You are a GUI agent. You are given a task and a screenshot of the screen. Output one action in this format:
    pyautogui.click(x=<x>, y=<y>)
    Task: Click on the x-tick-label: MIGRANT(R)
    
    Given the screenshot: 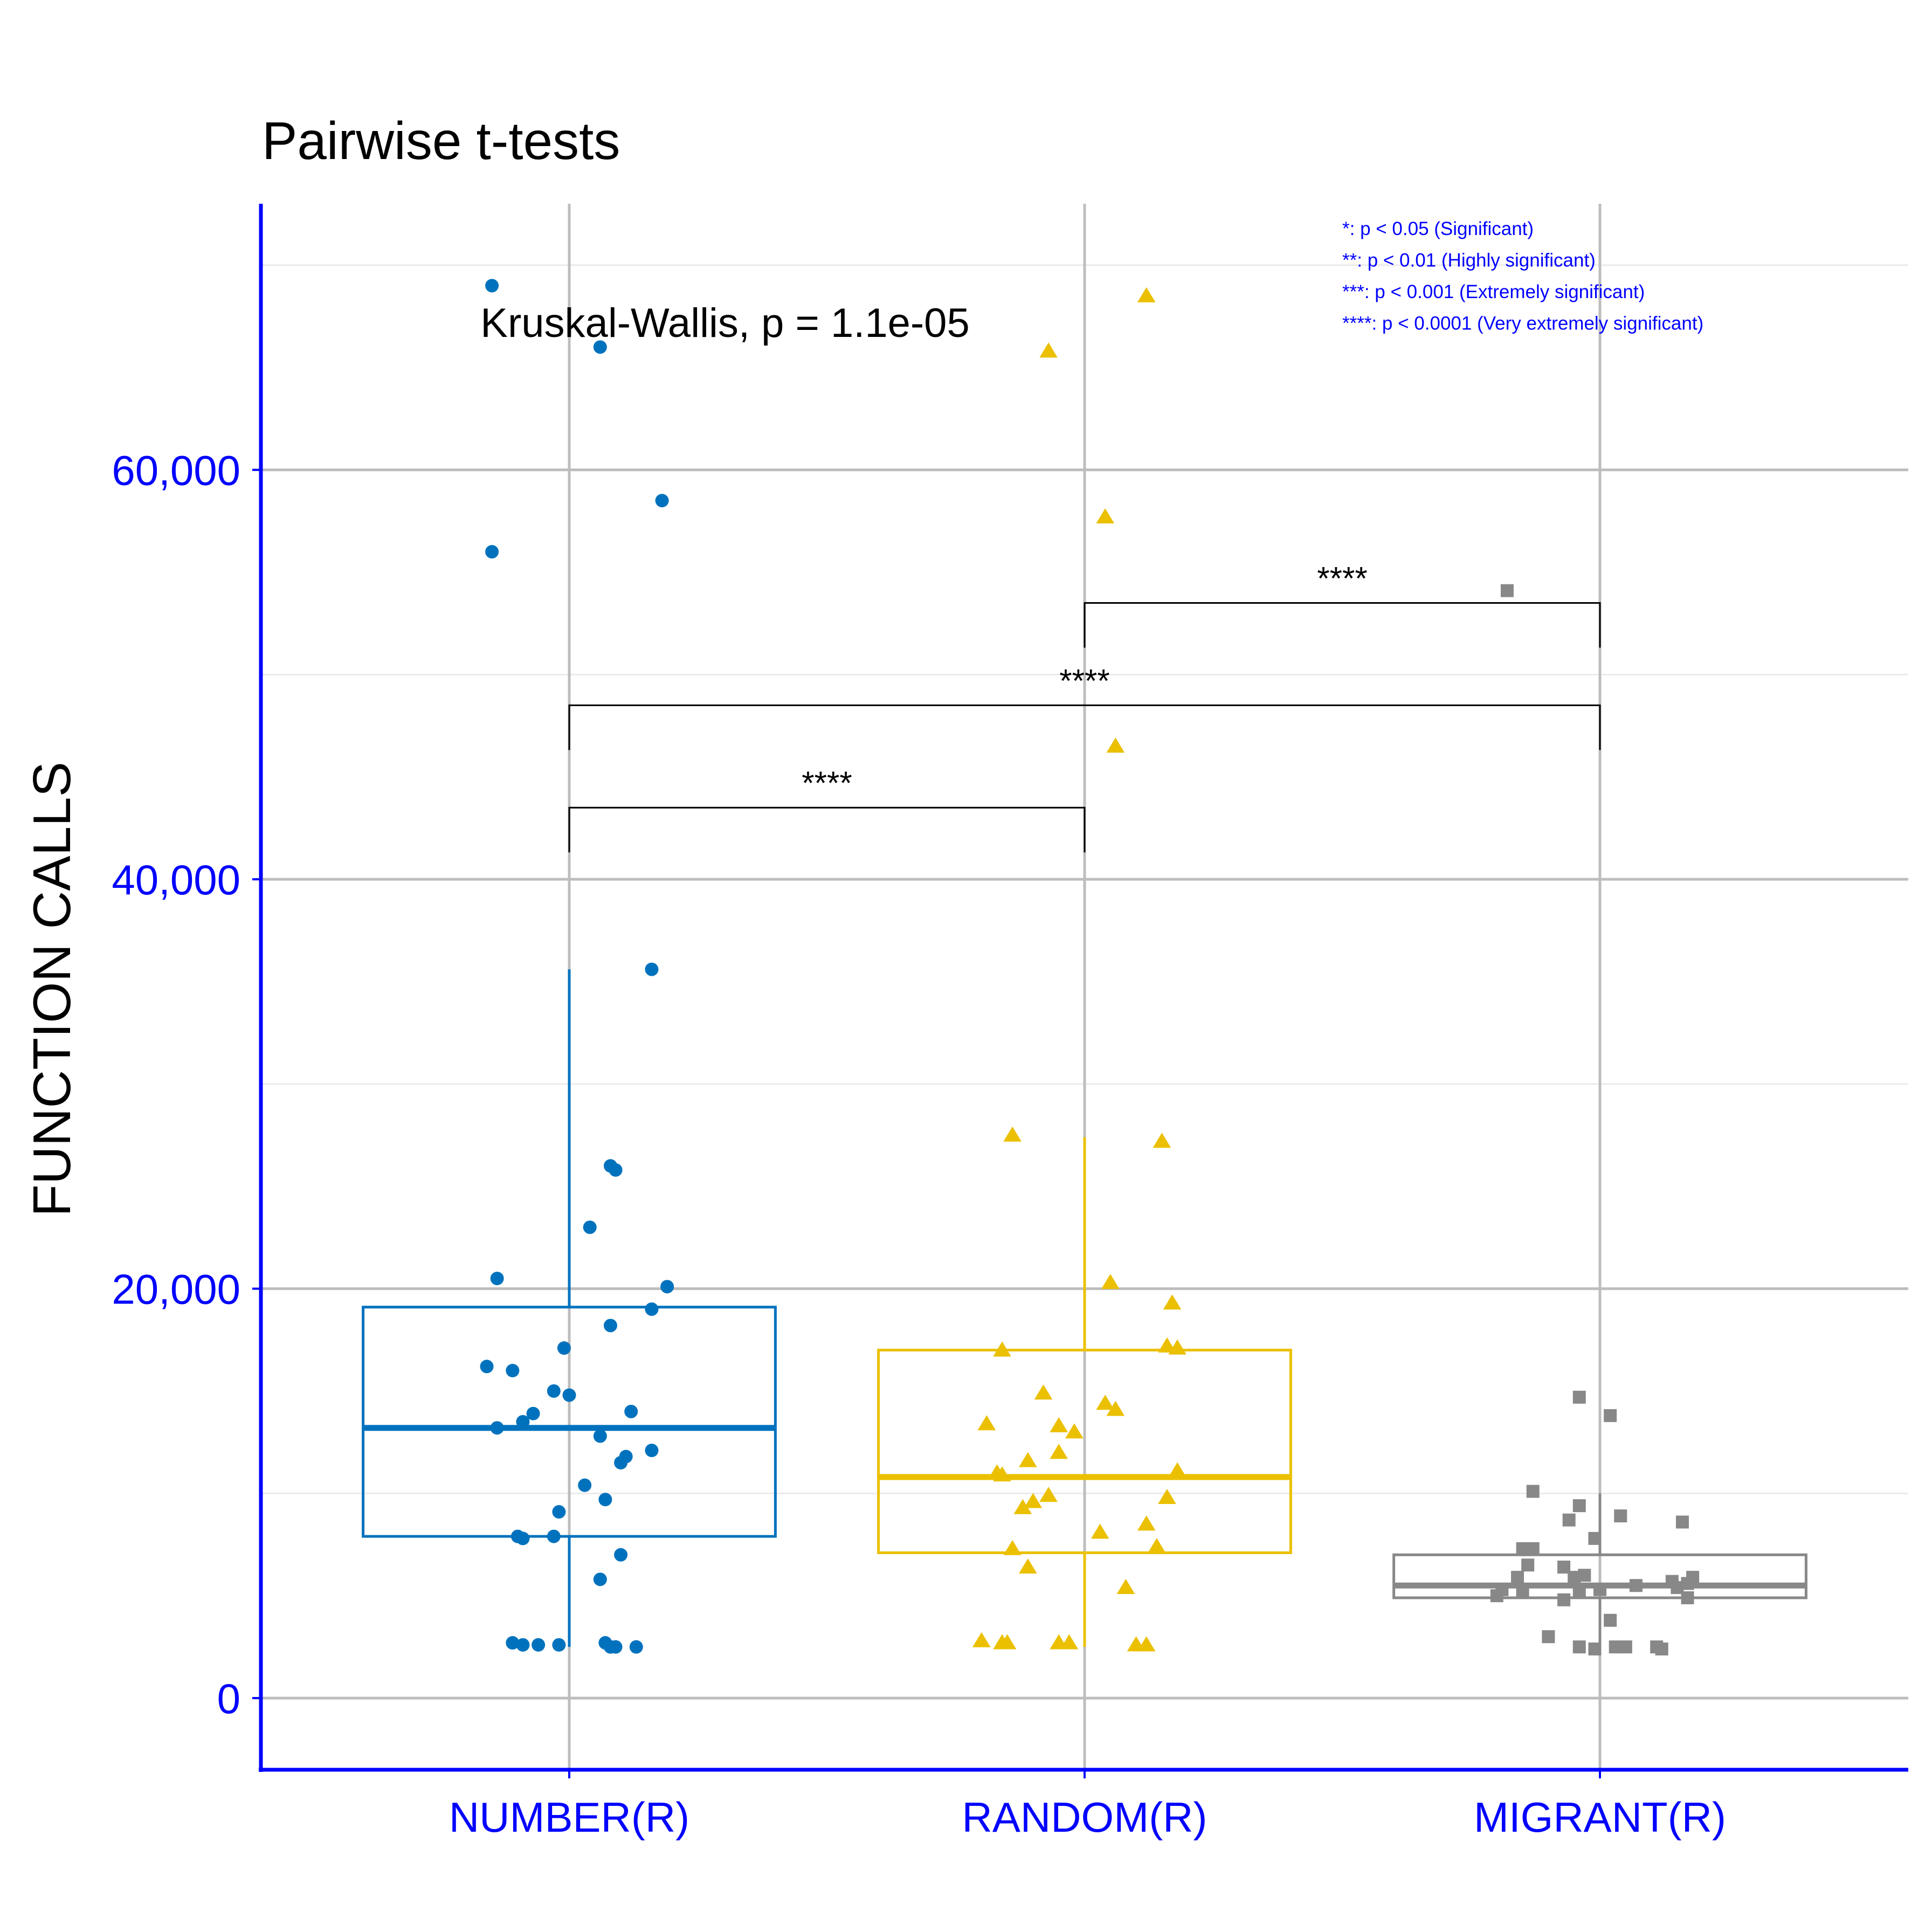 What is the action you would take?
    pyautogui.click(x=1600, y=1817)
    